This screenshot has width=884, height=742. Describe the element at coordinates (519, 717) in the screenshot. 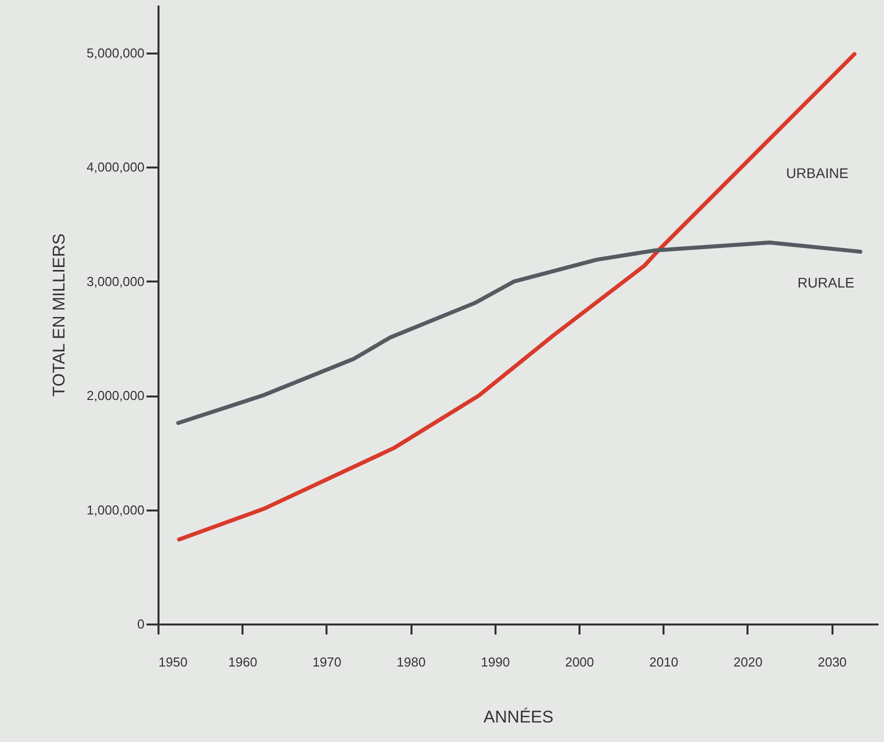

I see `x-axis-title: ANNÉES` at that location.